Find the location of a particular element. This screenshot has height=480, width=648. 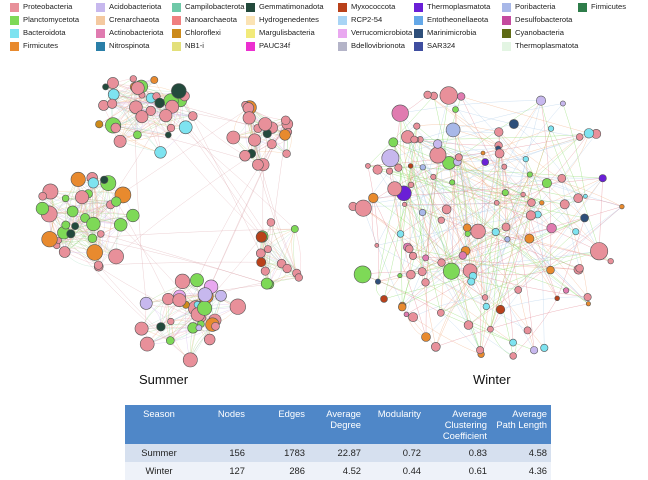

legend-label: Chloroflexi is located at coordinates (203, 32).